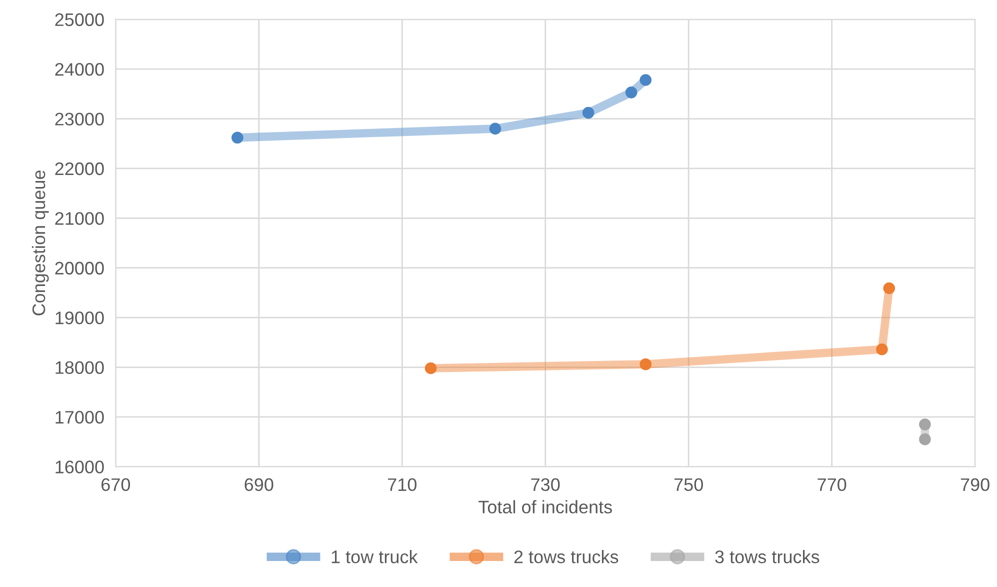 The height and width of the screenshot is (587, 997). Describe the element at coordinates (767, 557) in the screenshot. I see `legend-label: 3 tows trucks` at that location.